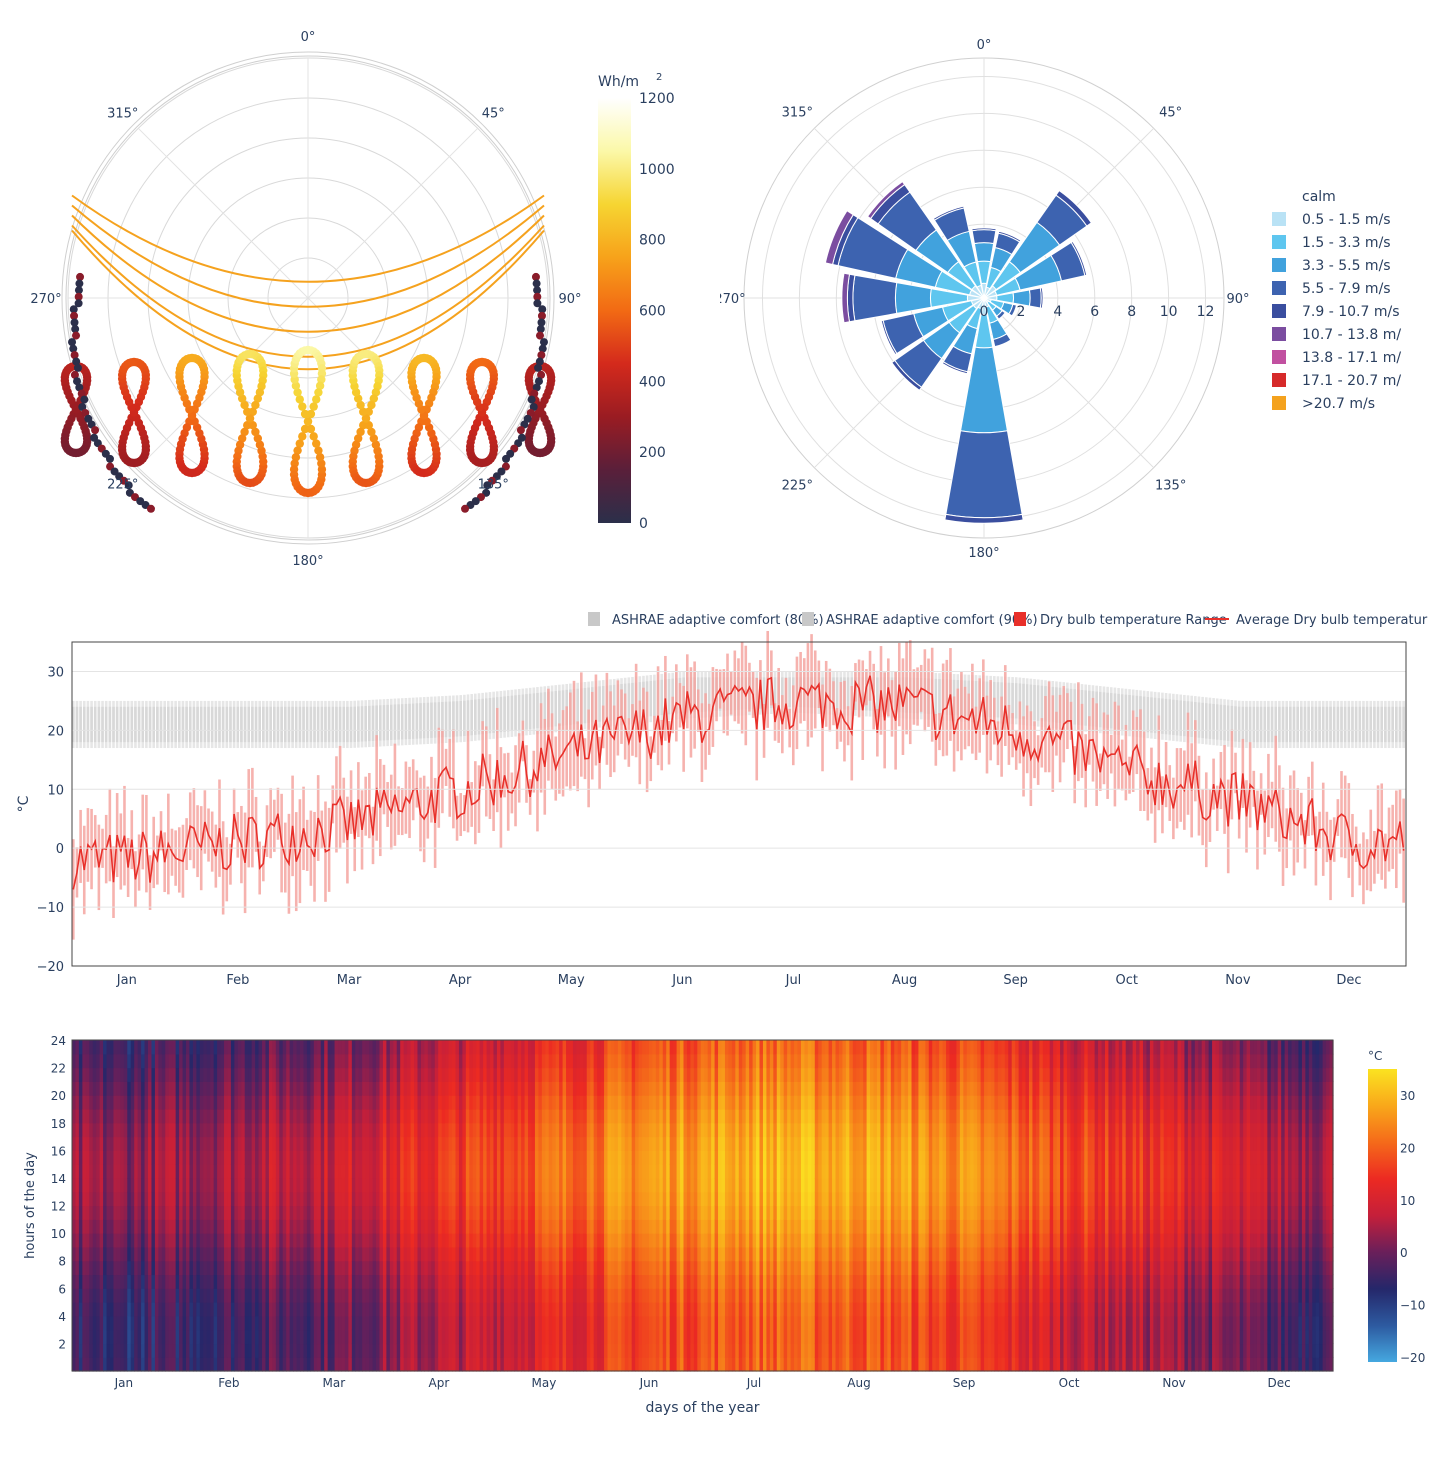  I want to click on windrose-angle-label: 0°, so click(984, 45).